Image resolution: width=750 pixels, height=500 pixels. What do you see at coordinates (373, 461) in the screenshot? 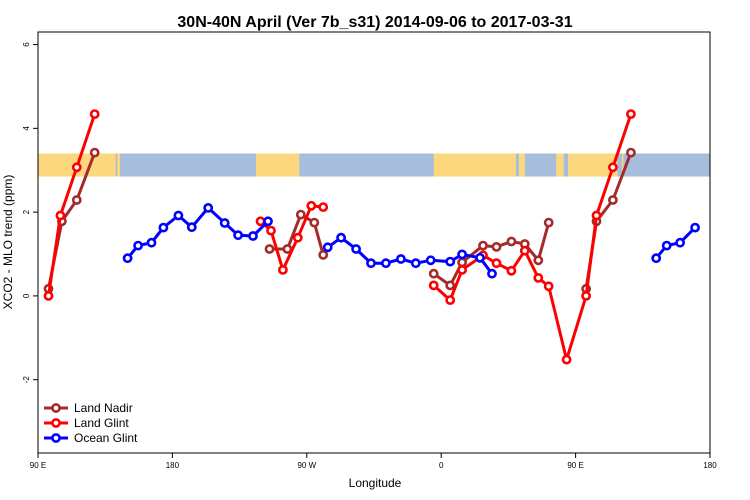
I see `x-axis: 90 E 180 90 W 0 90 E 180` at bounding box center [373, 461].